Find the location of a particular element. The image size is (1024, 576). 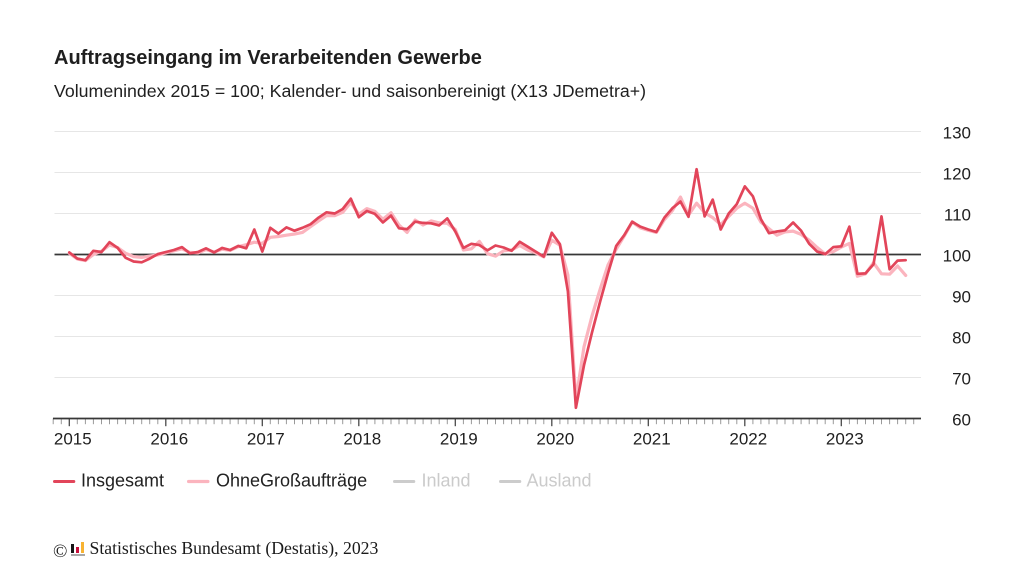

svg-text: 2021 is located at coordinates (652, 439).